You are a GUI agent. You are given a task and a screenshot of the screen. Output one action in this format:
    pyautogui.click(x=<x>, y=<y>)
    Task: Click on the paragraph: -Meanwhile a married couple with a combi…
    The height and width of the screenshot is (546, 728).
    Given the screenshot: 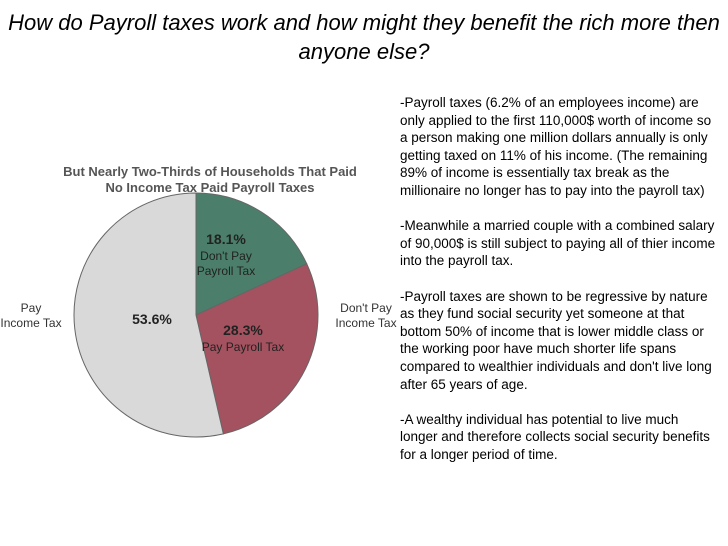 What is the action you would take?
    pyautogui.click(x=558, y=243)
    